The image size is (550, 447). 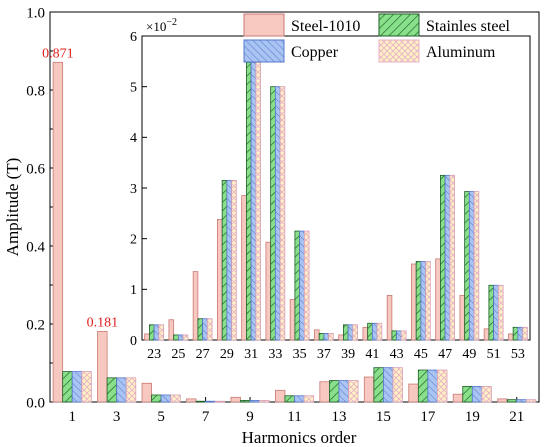 What do you see at coordinates (72, 417) in the screenshot?
I see `x-tick-label: 1` at bounding box center [72, 417].